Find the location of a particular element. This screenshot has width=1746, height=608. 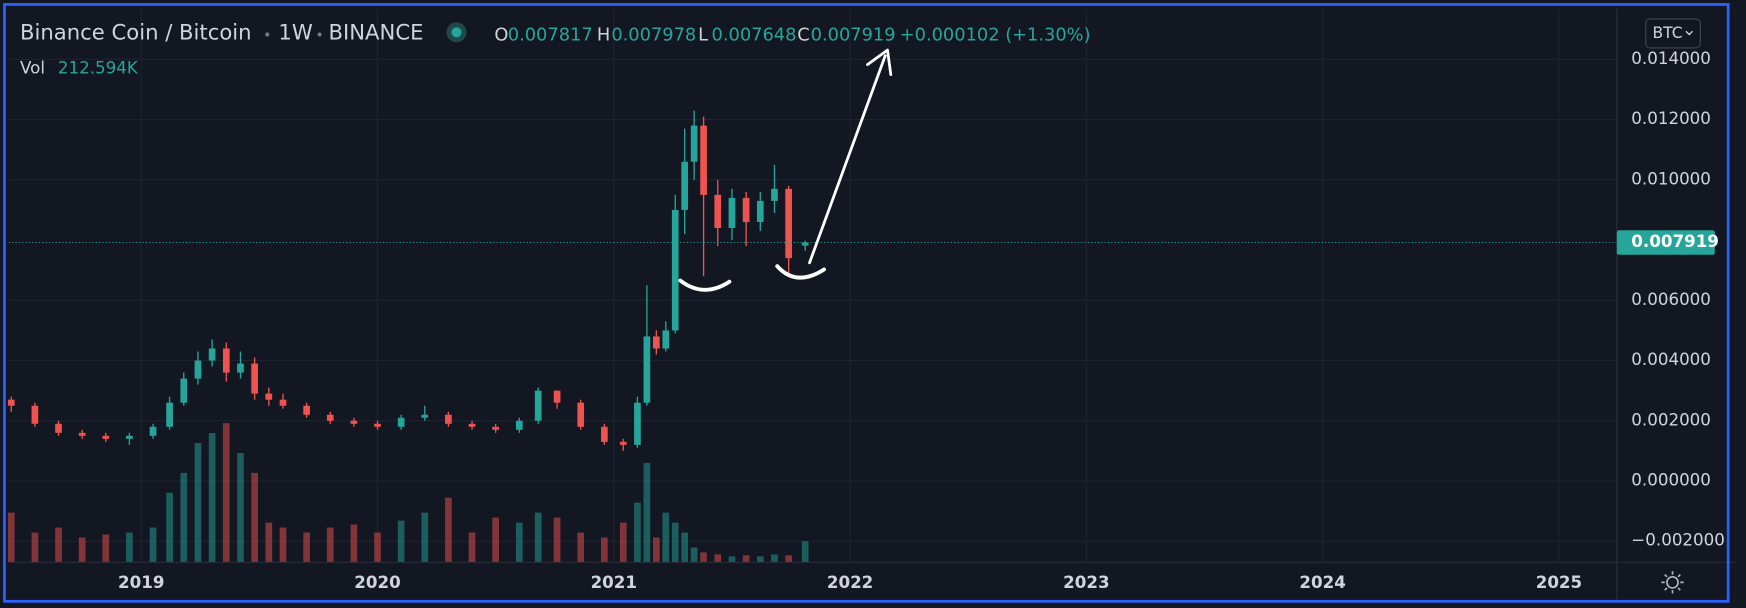

x-tick-label: 2021 is located at coordinates (614, 582).